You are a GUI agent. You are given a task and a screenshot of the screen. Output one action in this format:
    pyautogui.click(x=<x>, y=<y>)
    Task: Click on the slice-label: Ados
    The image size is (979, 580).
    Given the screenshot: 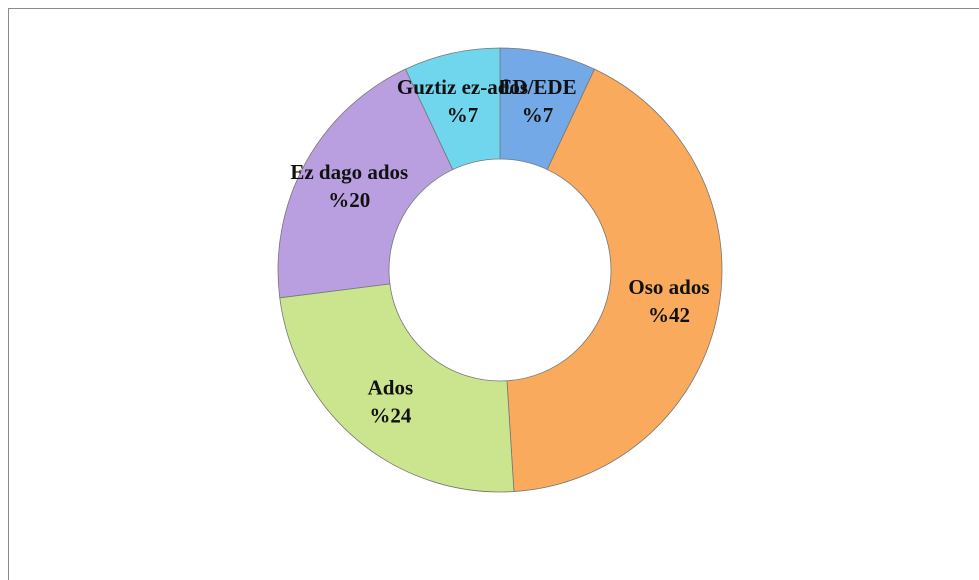 What is the action you would take?
    pyautogui.click(x=391, y=387)
    